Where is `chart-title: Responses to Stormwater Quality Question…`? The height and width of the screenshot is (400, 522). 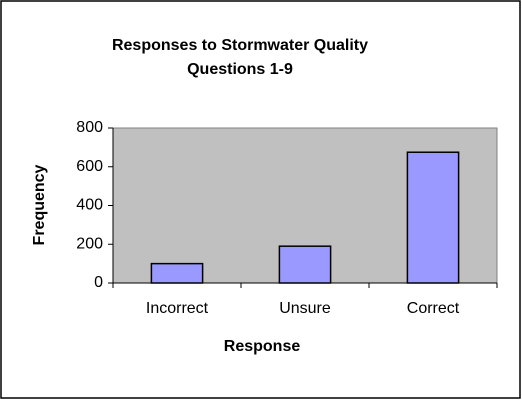 chart-title: Responses to Stormwater Quality Question… is located at coordinates (240, 57).